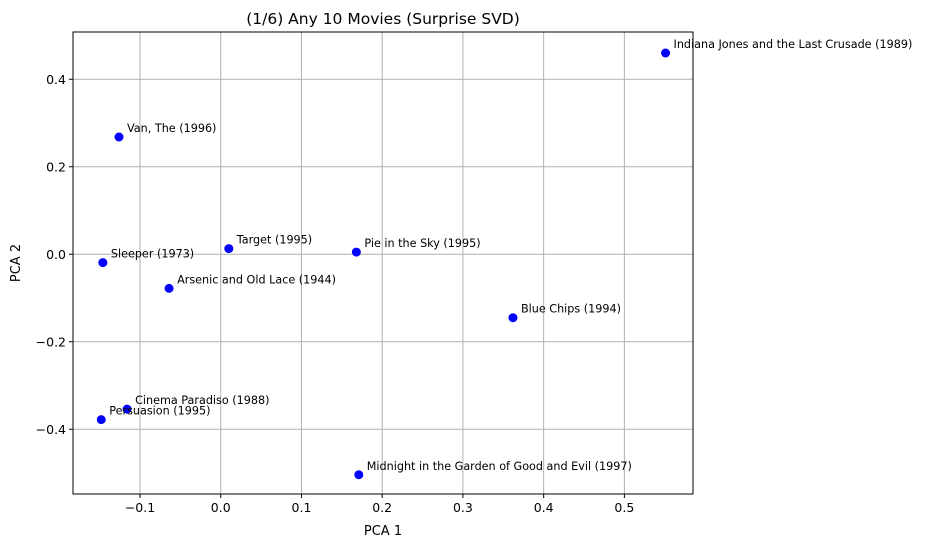 This screenshot has width=949, height=547. I want to click on y-tick-label: 0.0, so click(56, 254).